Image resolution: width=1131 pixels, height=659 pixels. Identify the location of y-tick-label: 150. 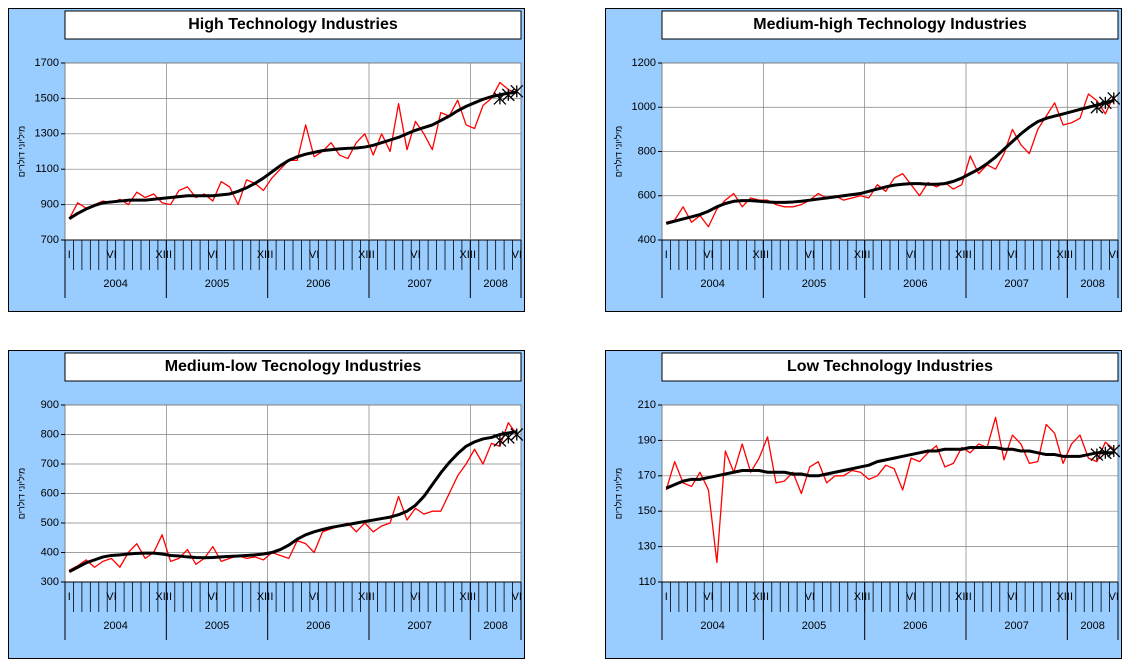
(647, 511).